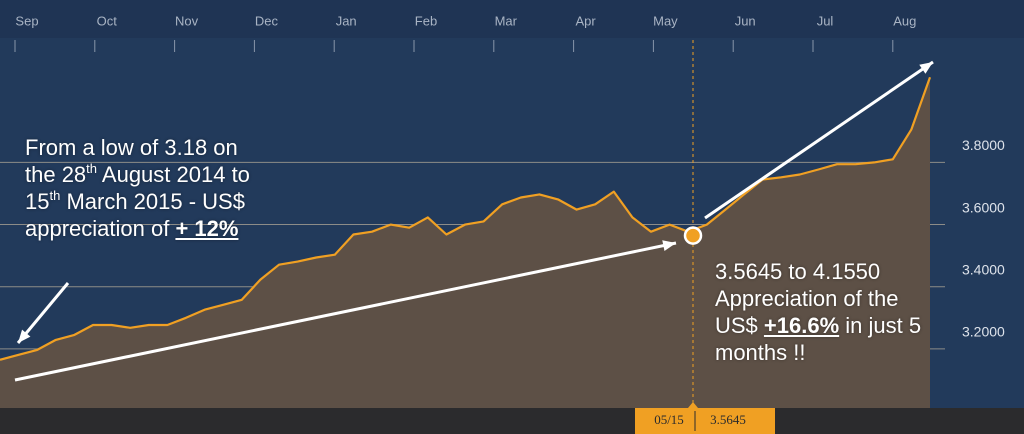 The height and width of the screenshot is (434, 1024). I want to click on x-tick-label: May, so click(665, 20).